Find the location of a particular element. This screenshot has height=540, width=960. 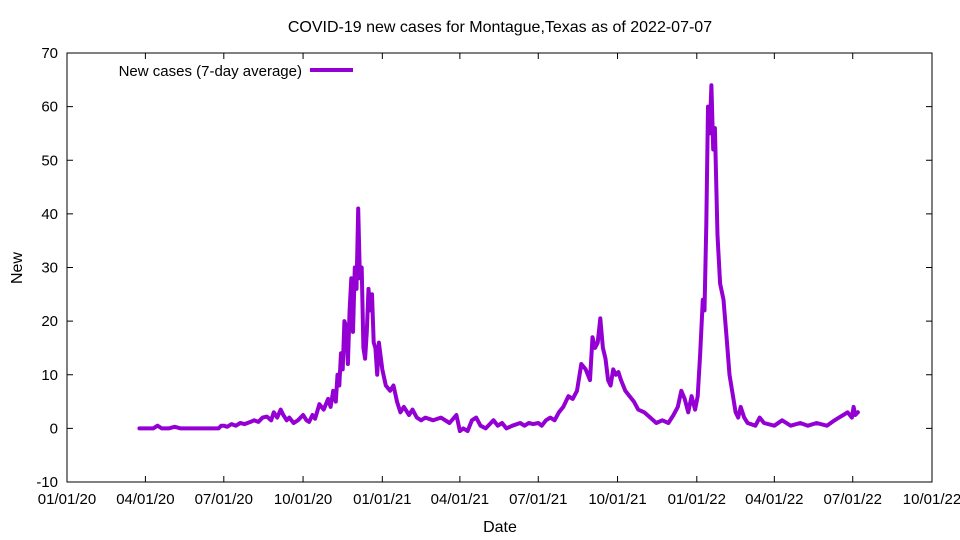

legend: New cases (7-day average) is located at coordinates (236, 71).